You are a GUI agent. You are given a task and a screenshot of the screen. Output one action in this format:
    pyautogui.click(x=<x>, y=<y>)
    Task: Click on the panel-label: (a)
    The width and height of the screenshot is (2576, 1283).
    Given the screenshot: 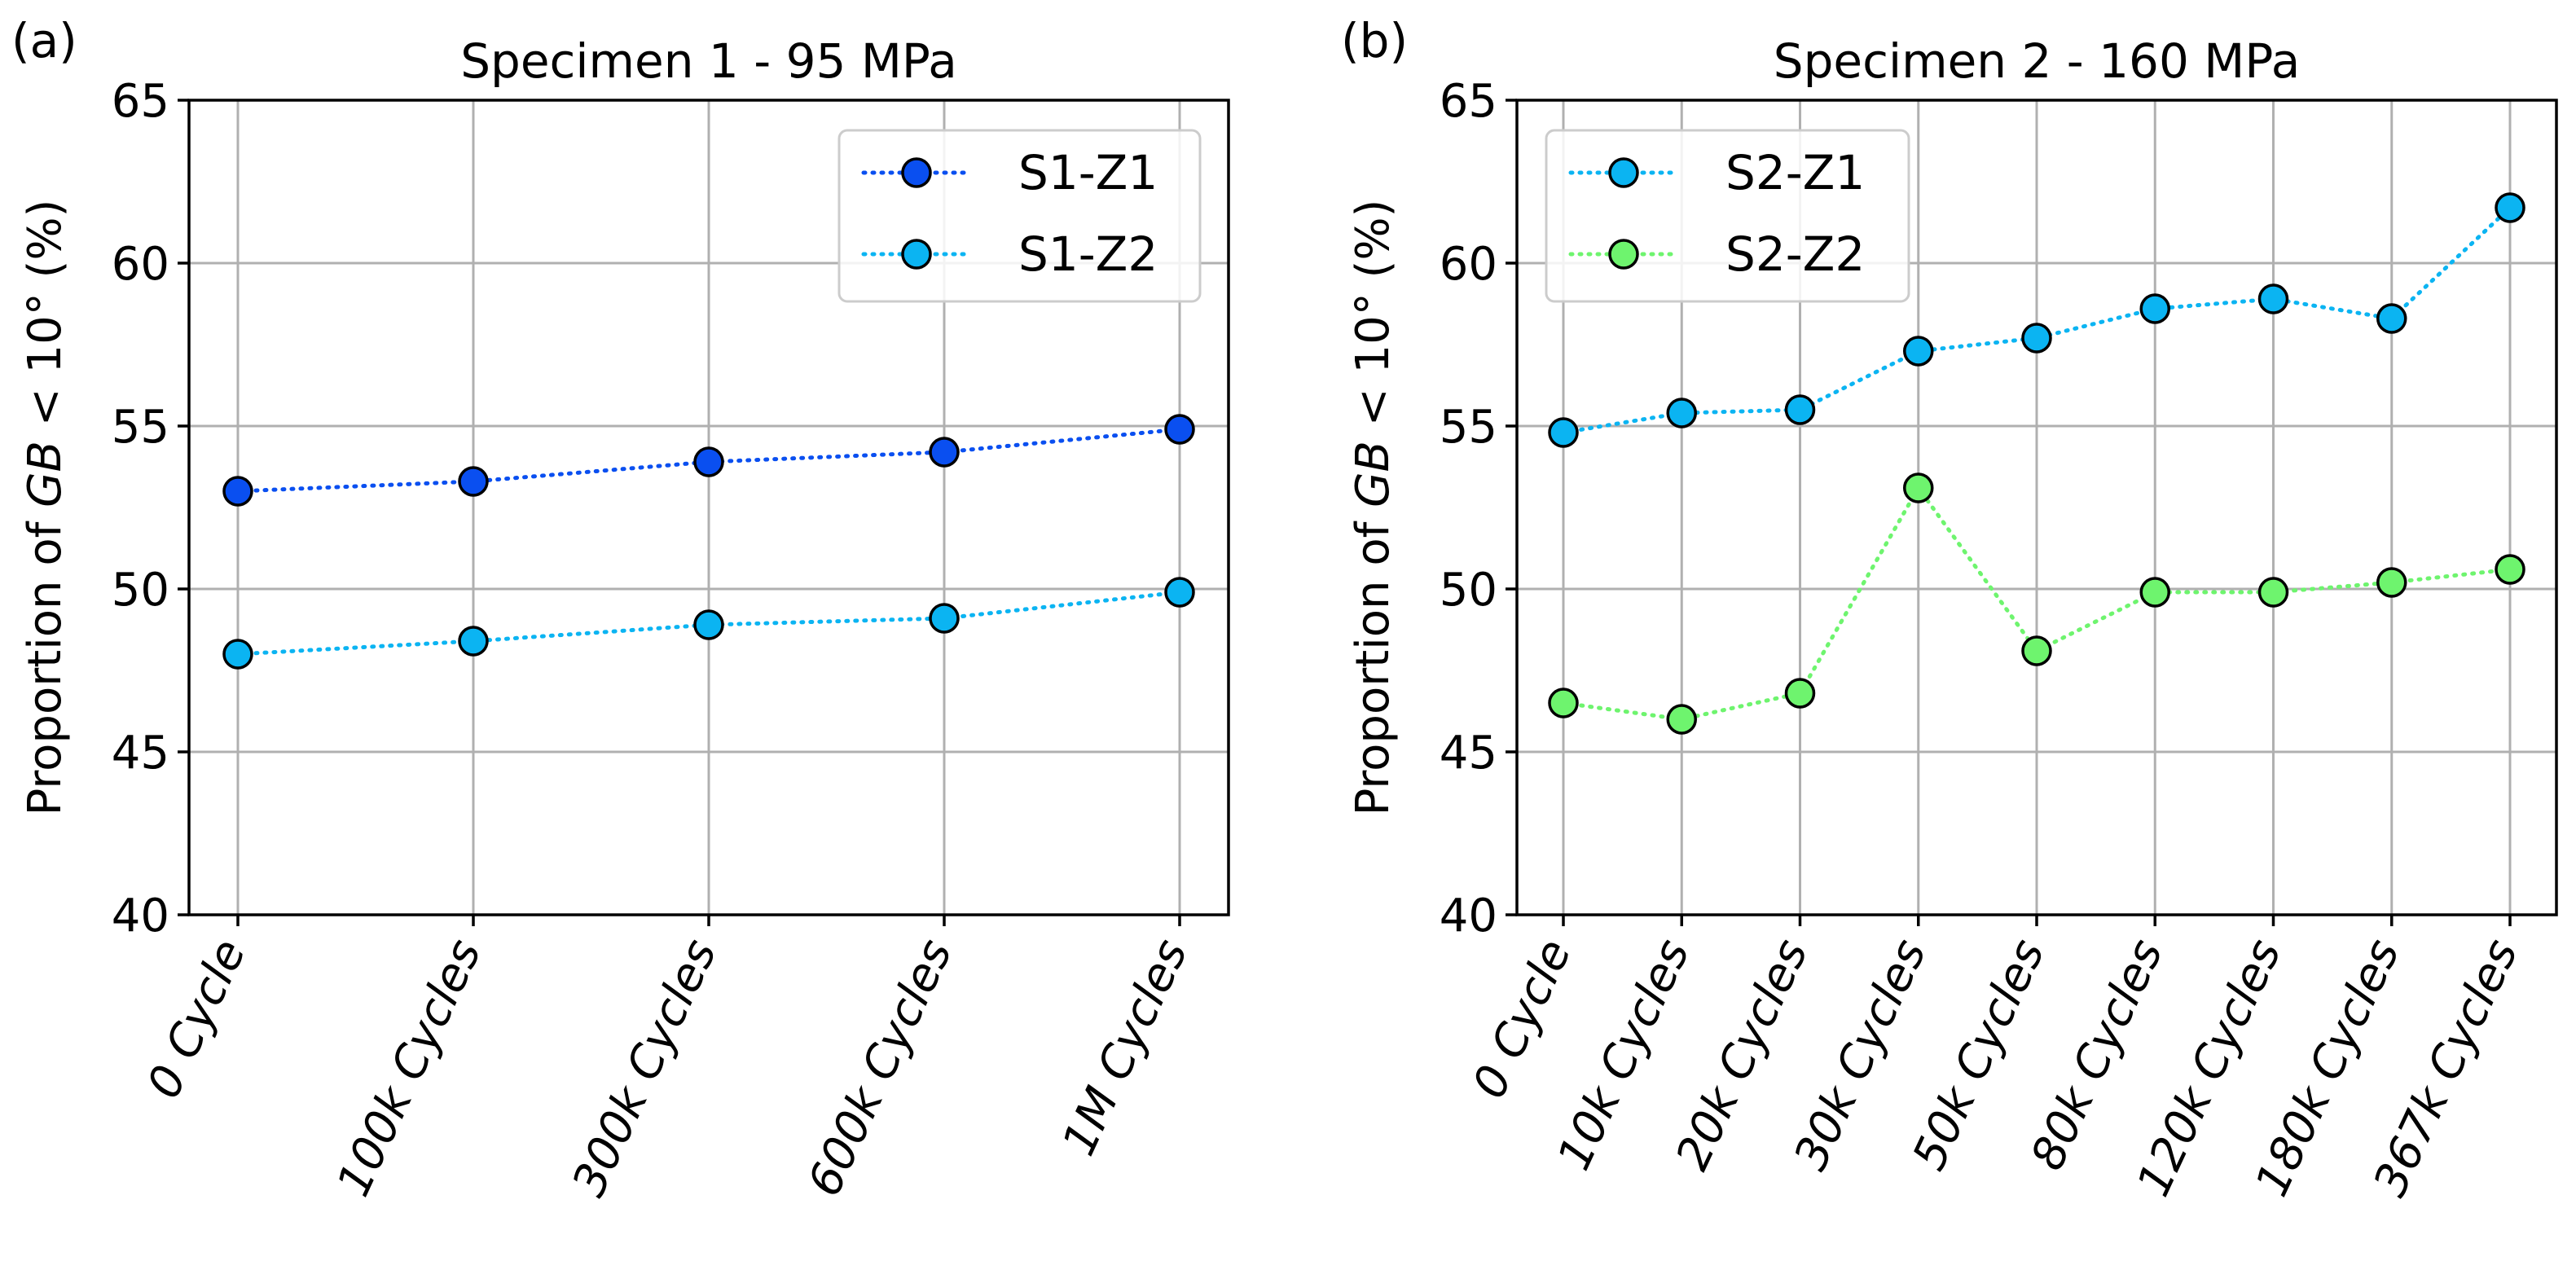 What is the action you would take?
    pyautogui.click(x=44, y=40)
    